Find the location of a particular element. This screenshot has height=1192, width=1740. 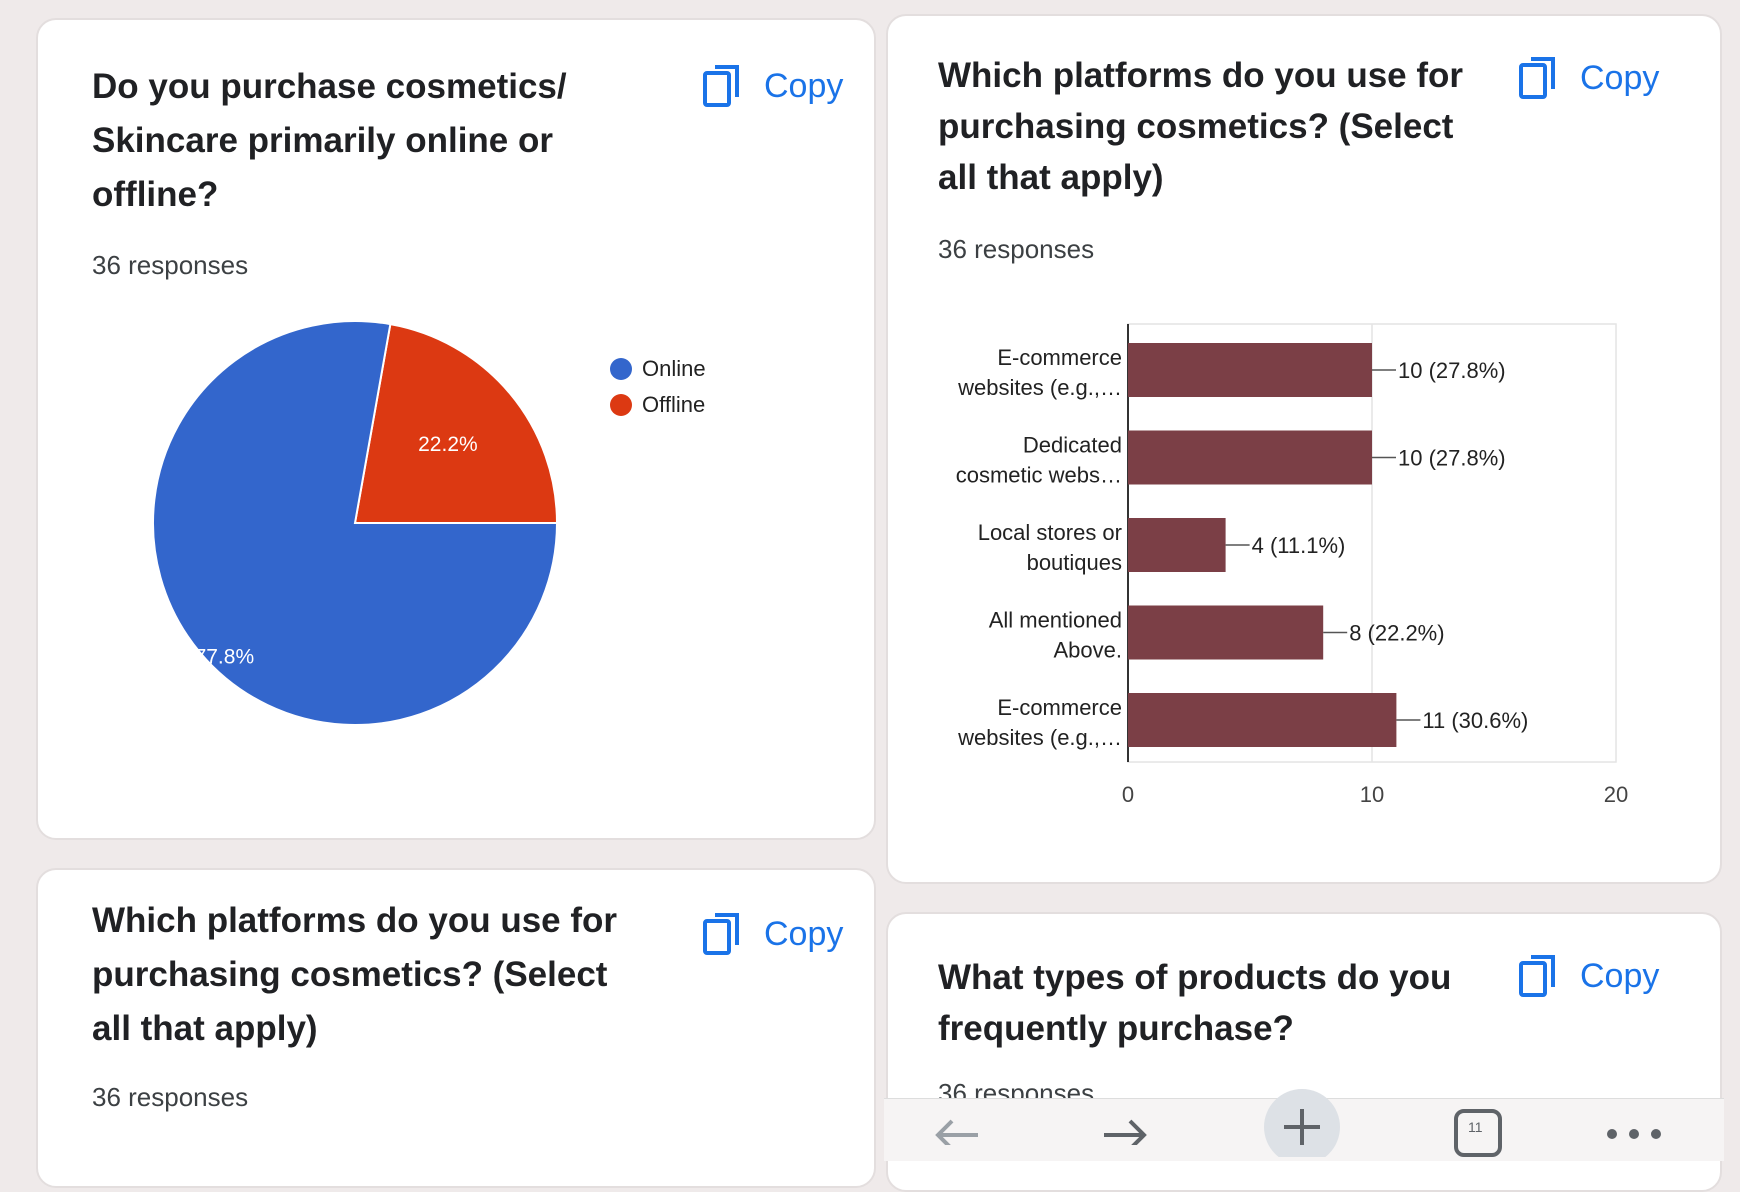

x-tick-label: 10 is located at coordinates (1372, 794).